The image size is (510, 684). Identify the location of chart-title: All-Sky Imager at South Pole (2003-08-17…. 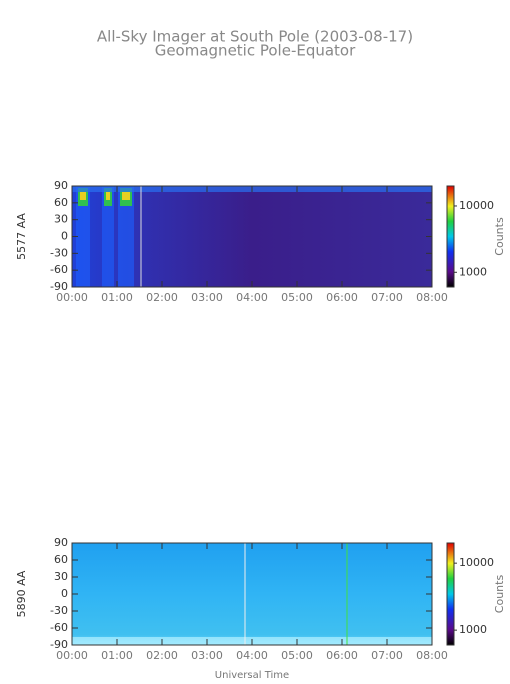
(255, 37).